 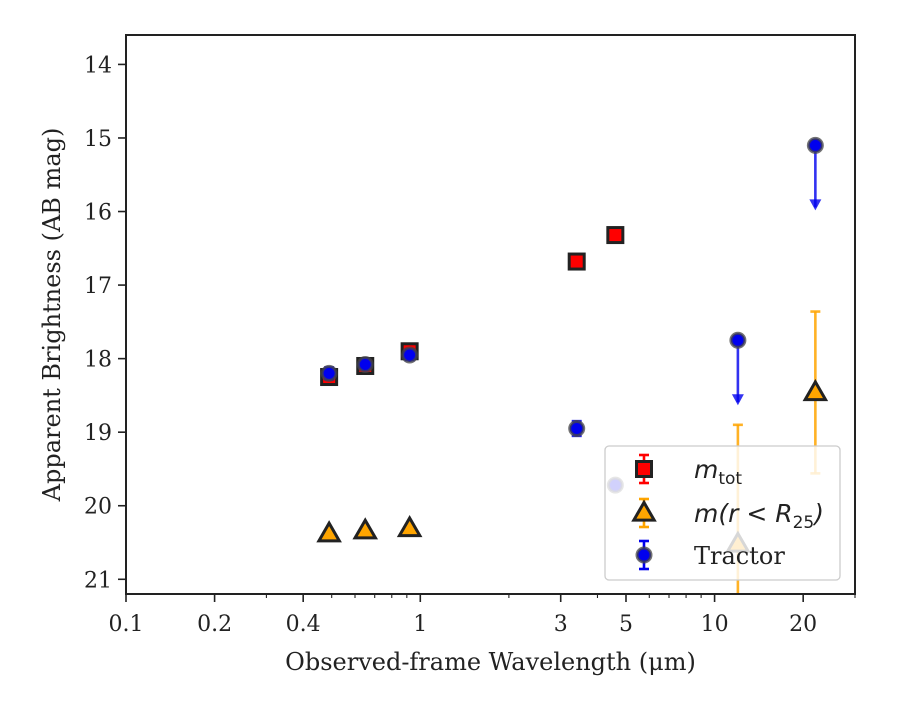 What do you see at coordinates (98, 139) in the screenshot?
I see `y-tick-label: 15` at bounding box center [98, 139].